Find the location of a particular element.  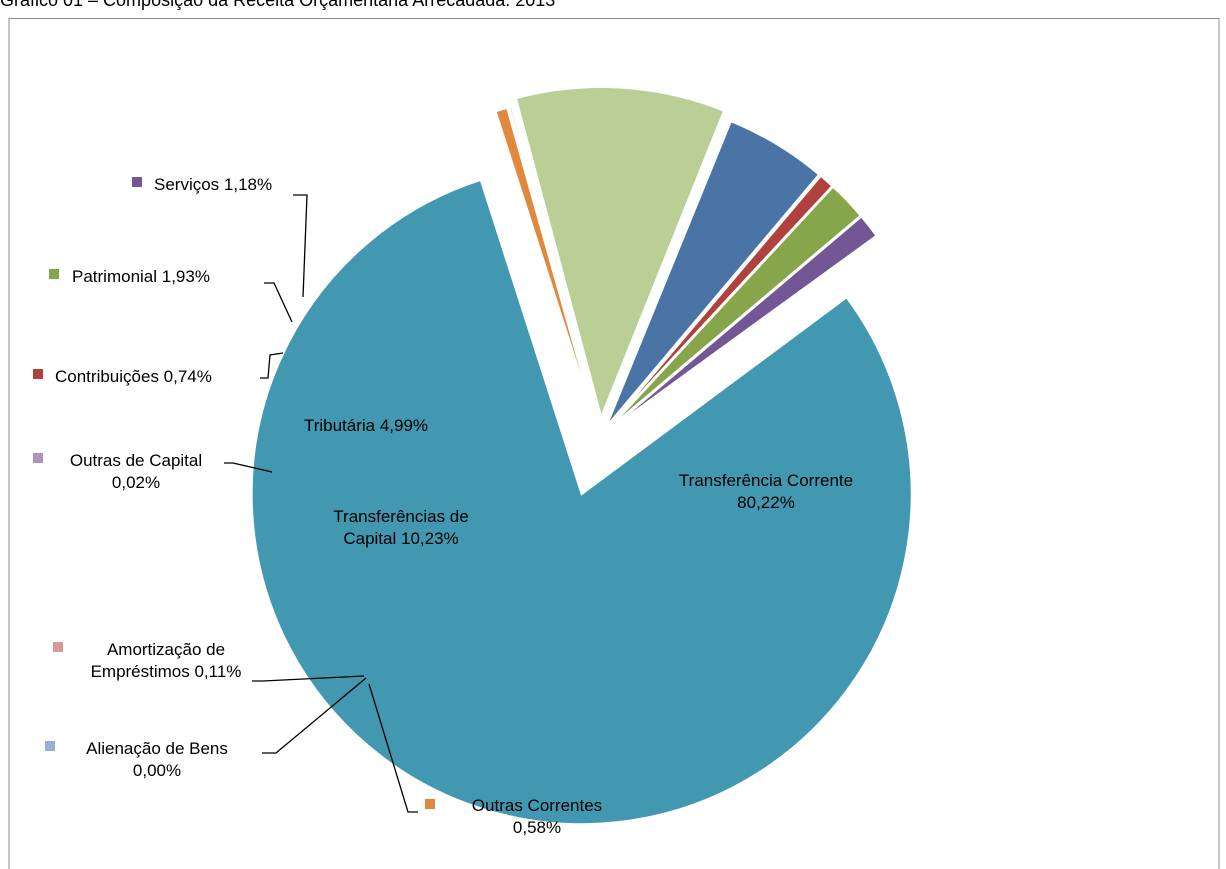

leader-line-contribuicoes is located at coordinates (272, 365).